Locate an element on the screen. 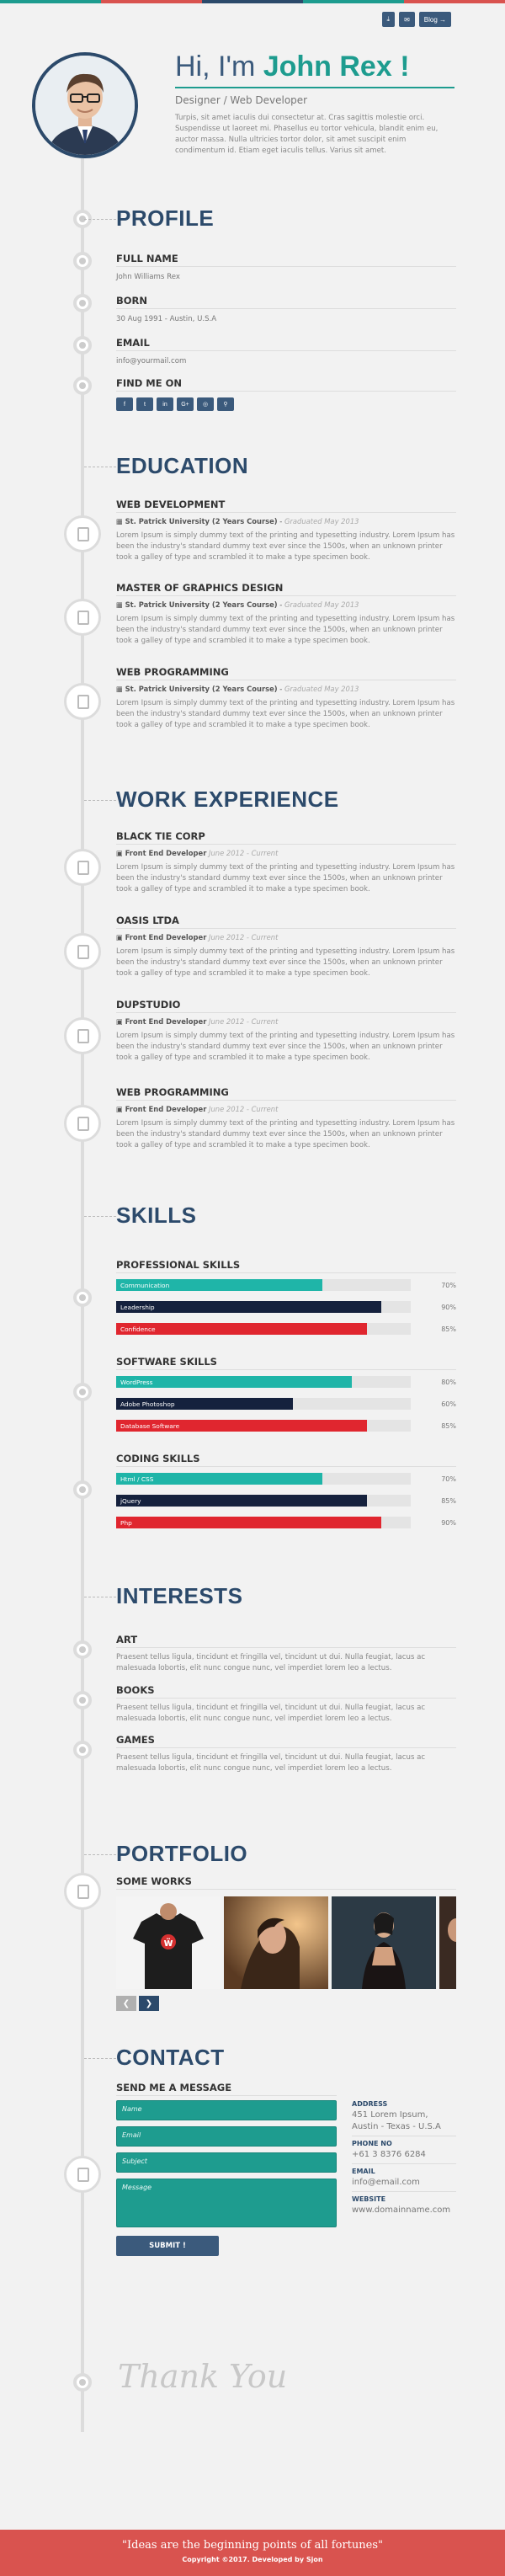 This screenshot has height=2576, width=505. top-color-bar is located at coordinates (252, 1).